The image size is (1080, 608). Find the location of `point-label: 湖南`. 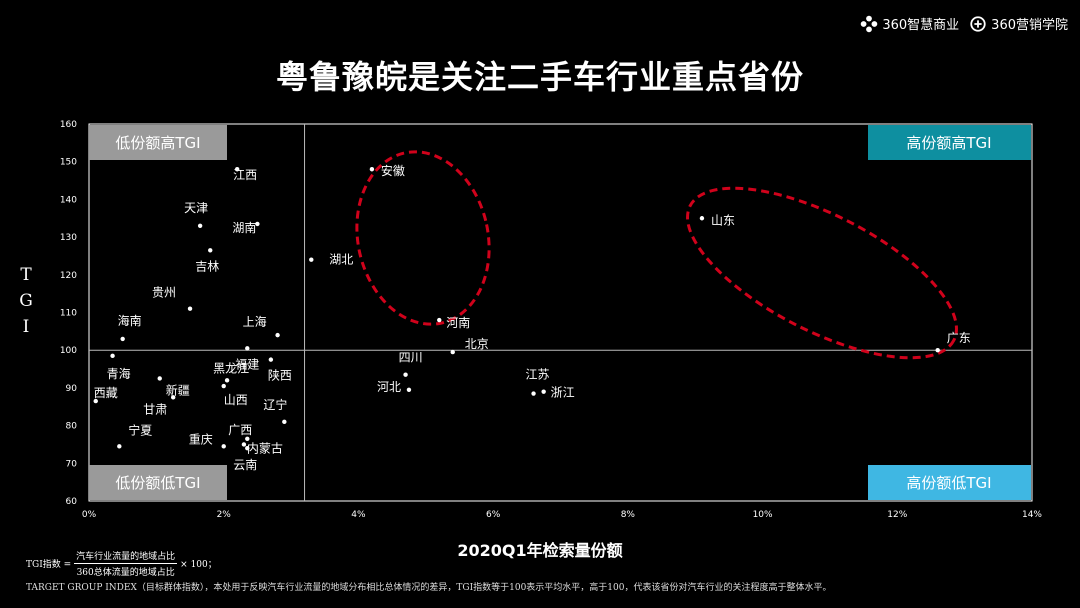

point-label: 湖南 is located at coordinates (244, 227).